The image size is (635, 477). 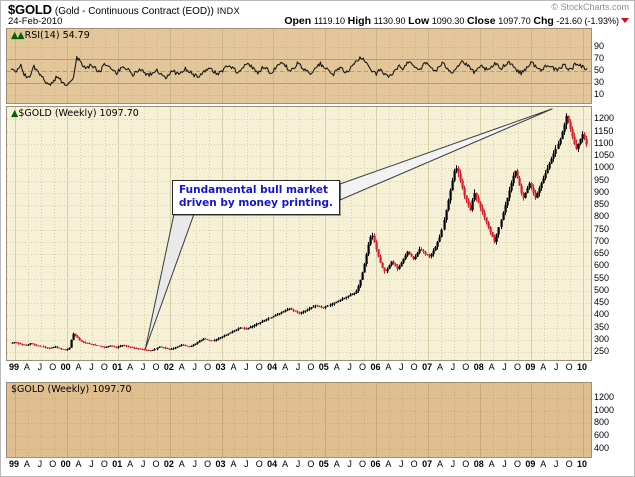 I want to click on price-axis-tick: 850, so click(x=602, y=204).